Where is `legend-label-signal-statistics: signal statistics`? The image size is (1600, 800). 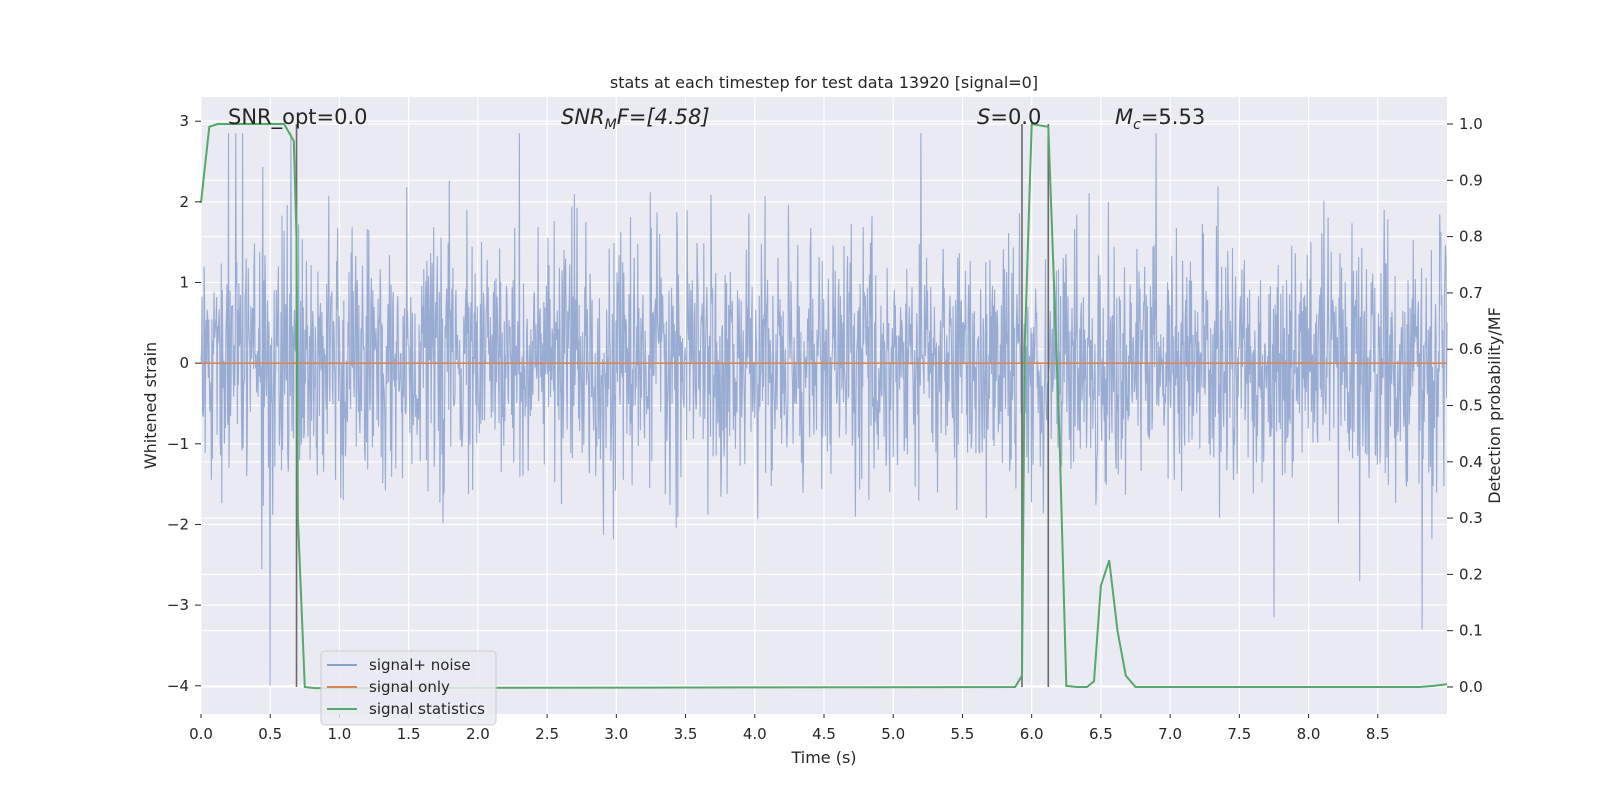 legend-label-signal-statistics: signal statistics is located at coordinates (427, 709).